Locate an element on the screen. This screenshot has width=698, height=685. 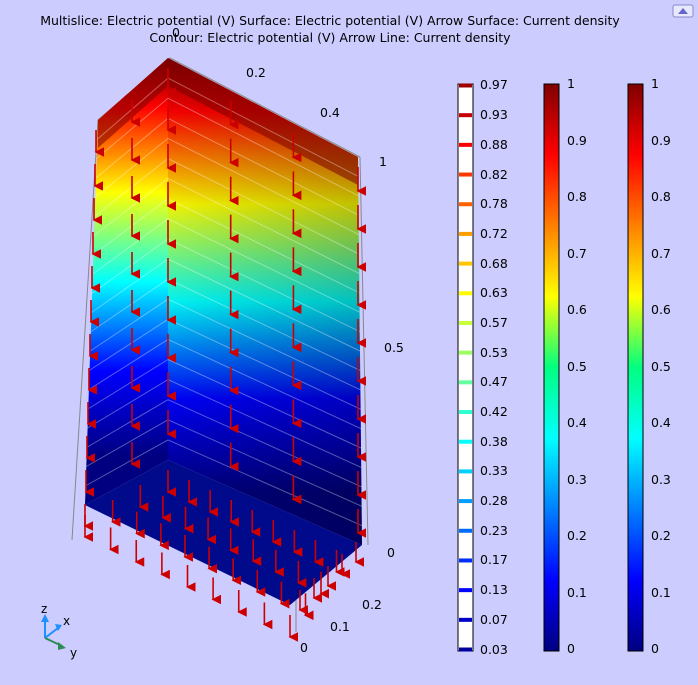
tick-vert-1: 0.5 is located at coordinates (394, 347).